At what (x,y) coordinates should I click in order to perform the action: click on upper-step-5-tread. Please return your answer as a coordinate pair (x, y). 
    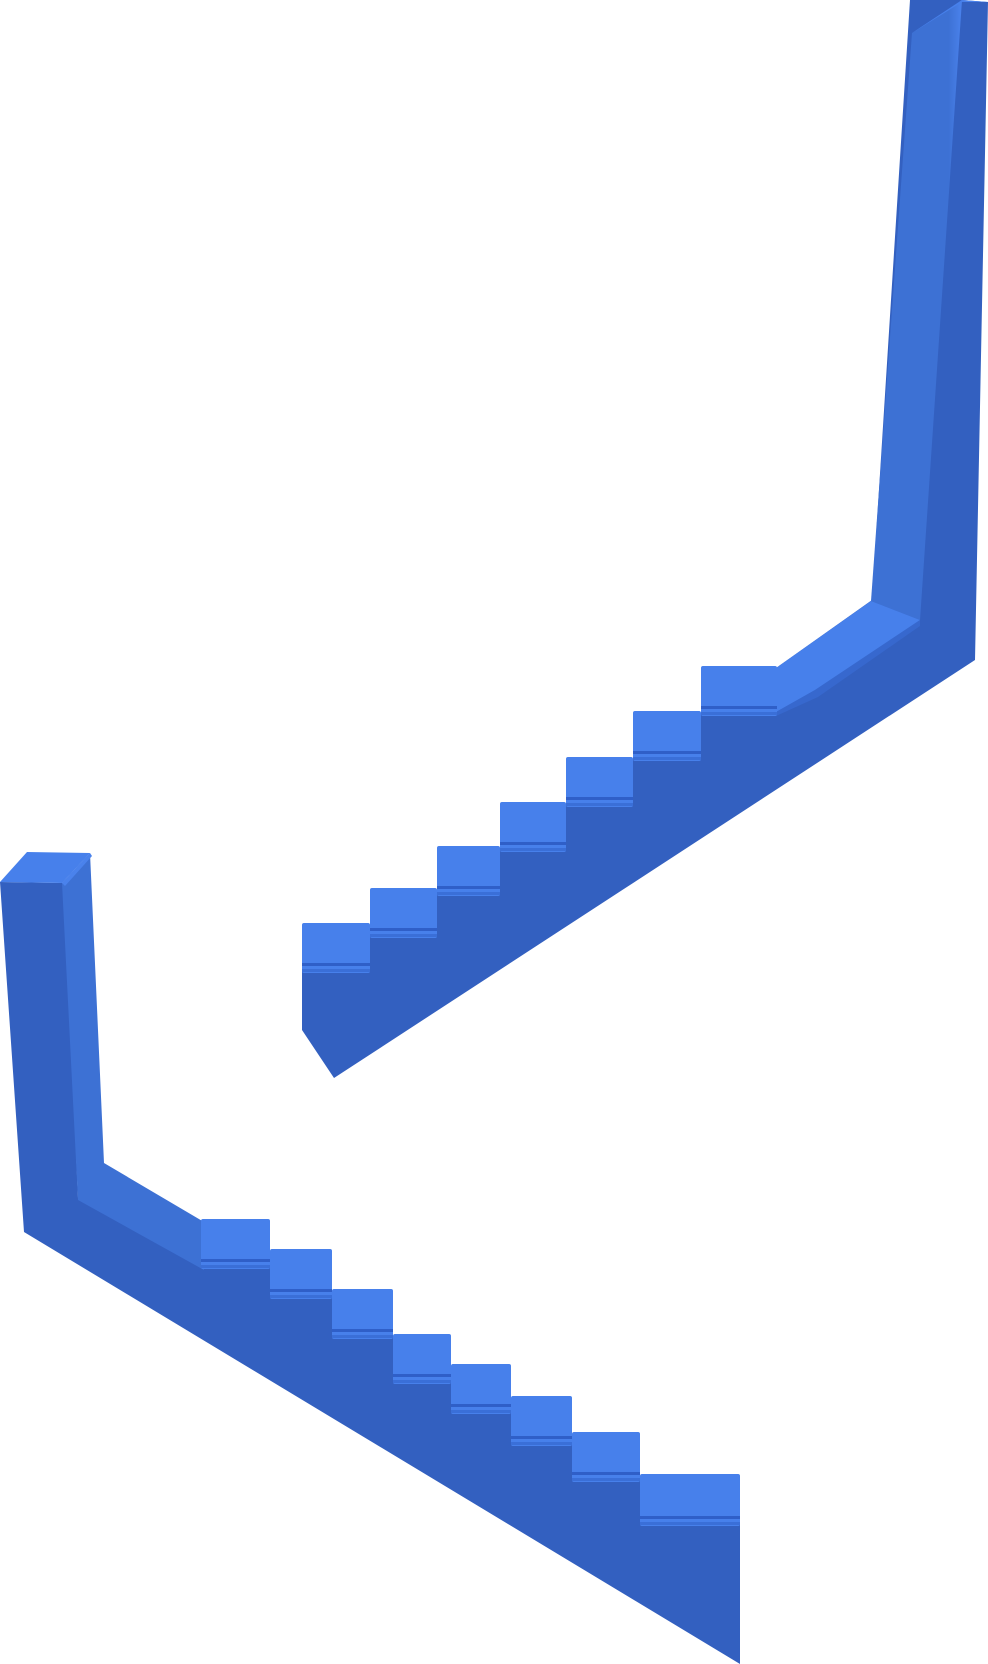
    Looking at the image, I should click on (599, 782).